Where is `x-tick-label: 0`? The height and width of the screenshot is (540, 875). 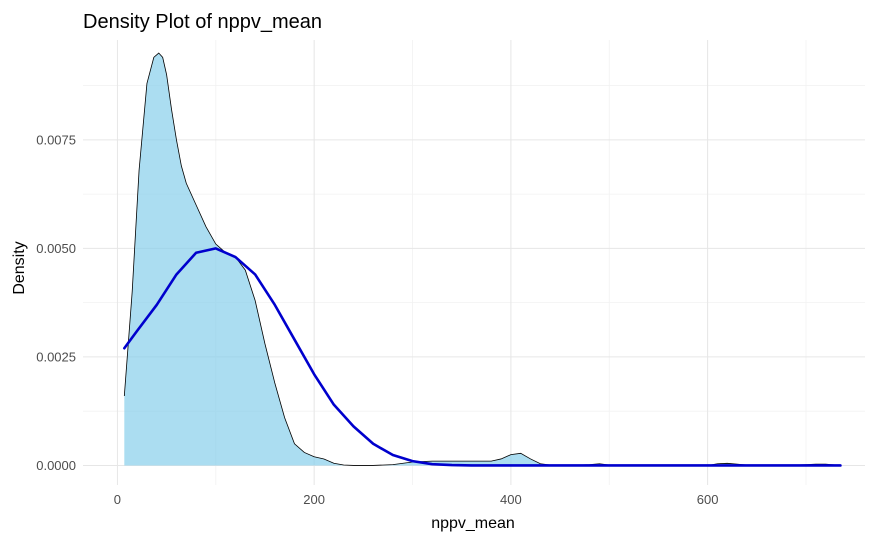 x-tick-label: 0 is located at coordinates (117, 499).